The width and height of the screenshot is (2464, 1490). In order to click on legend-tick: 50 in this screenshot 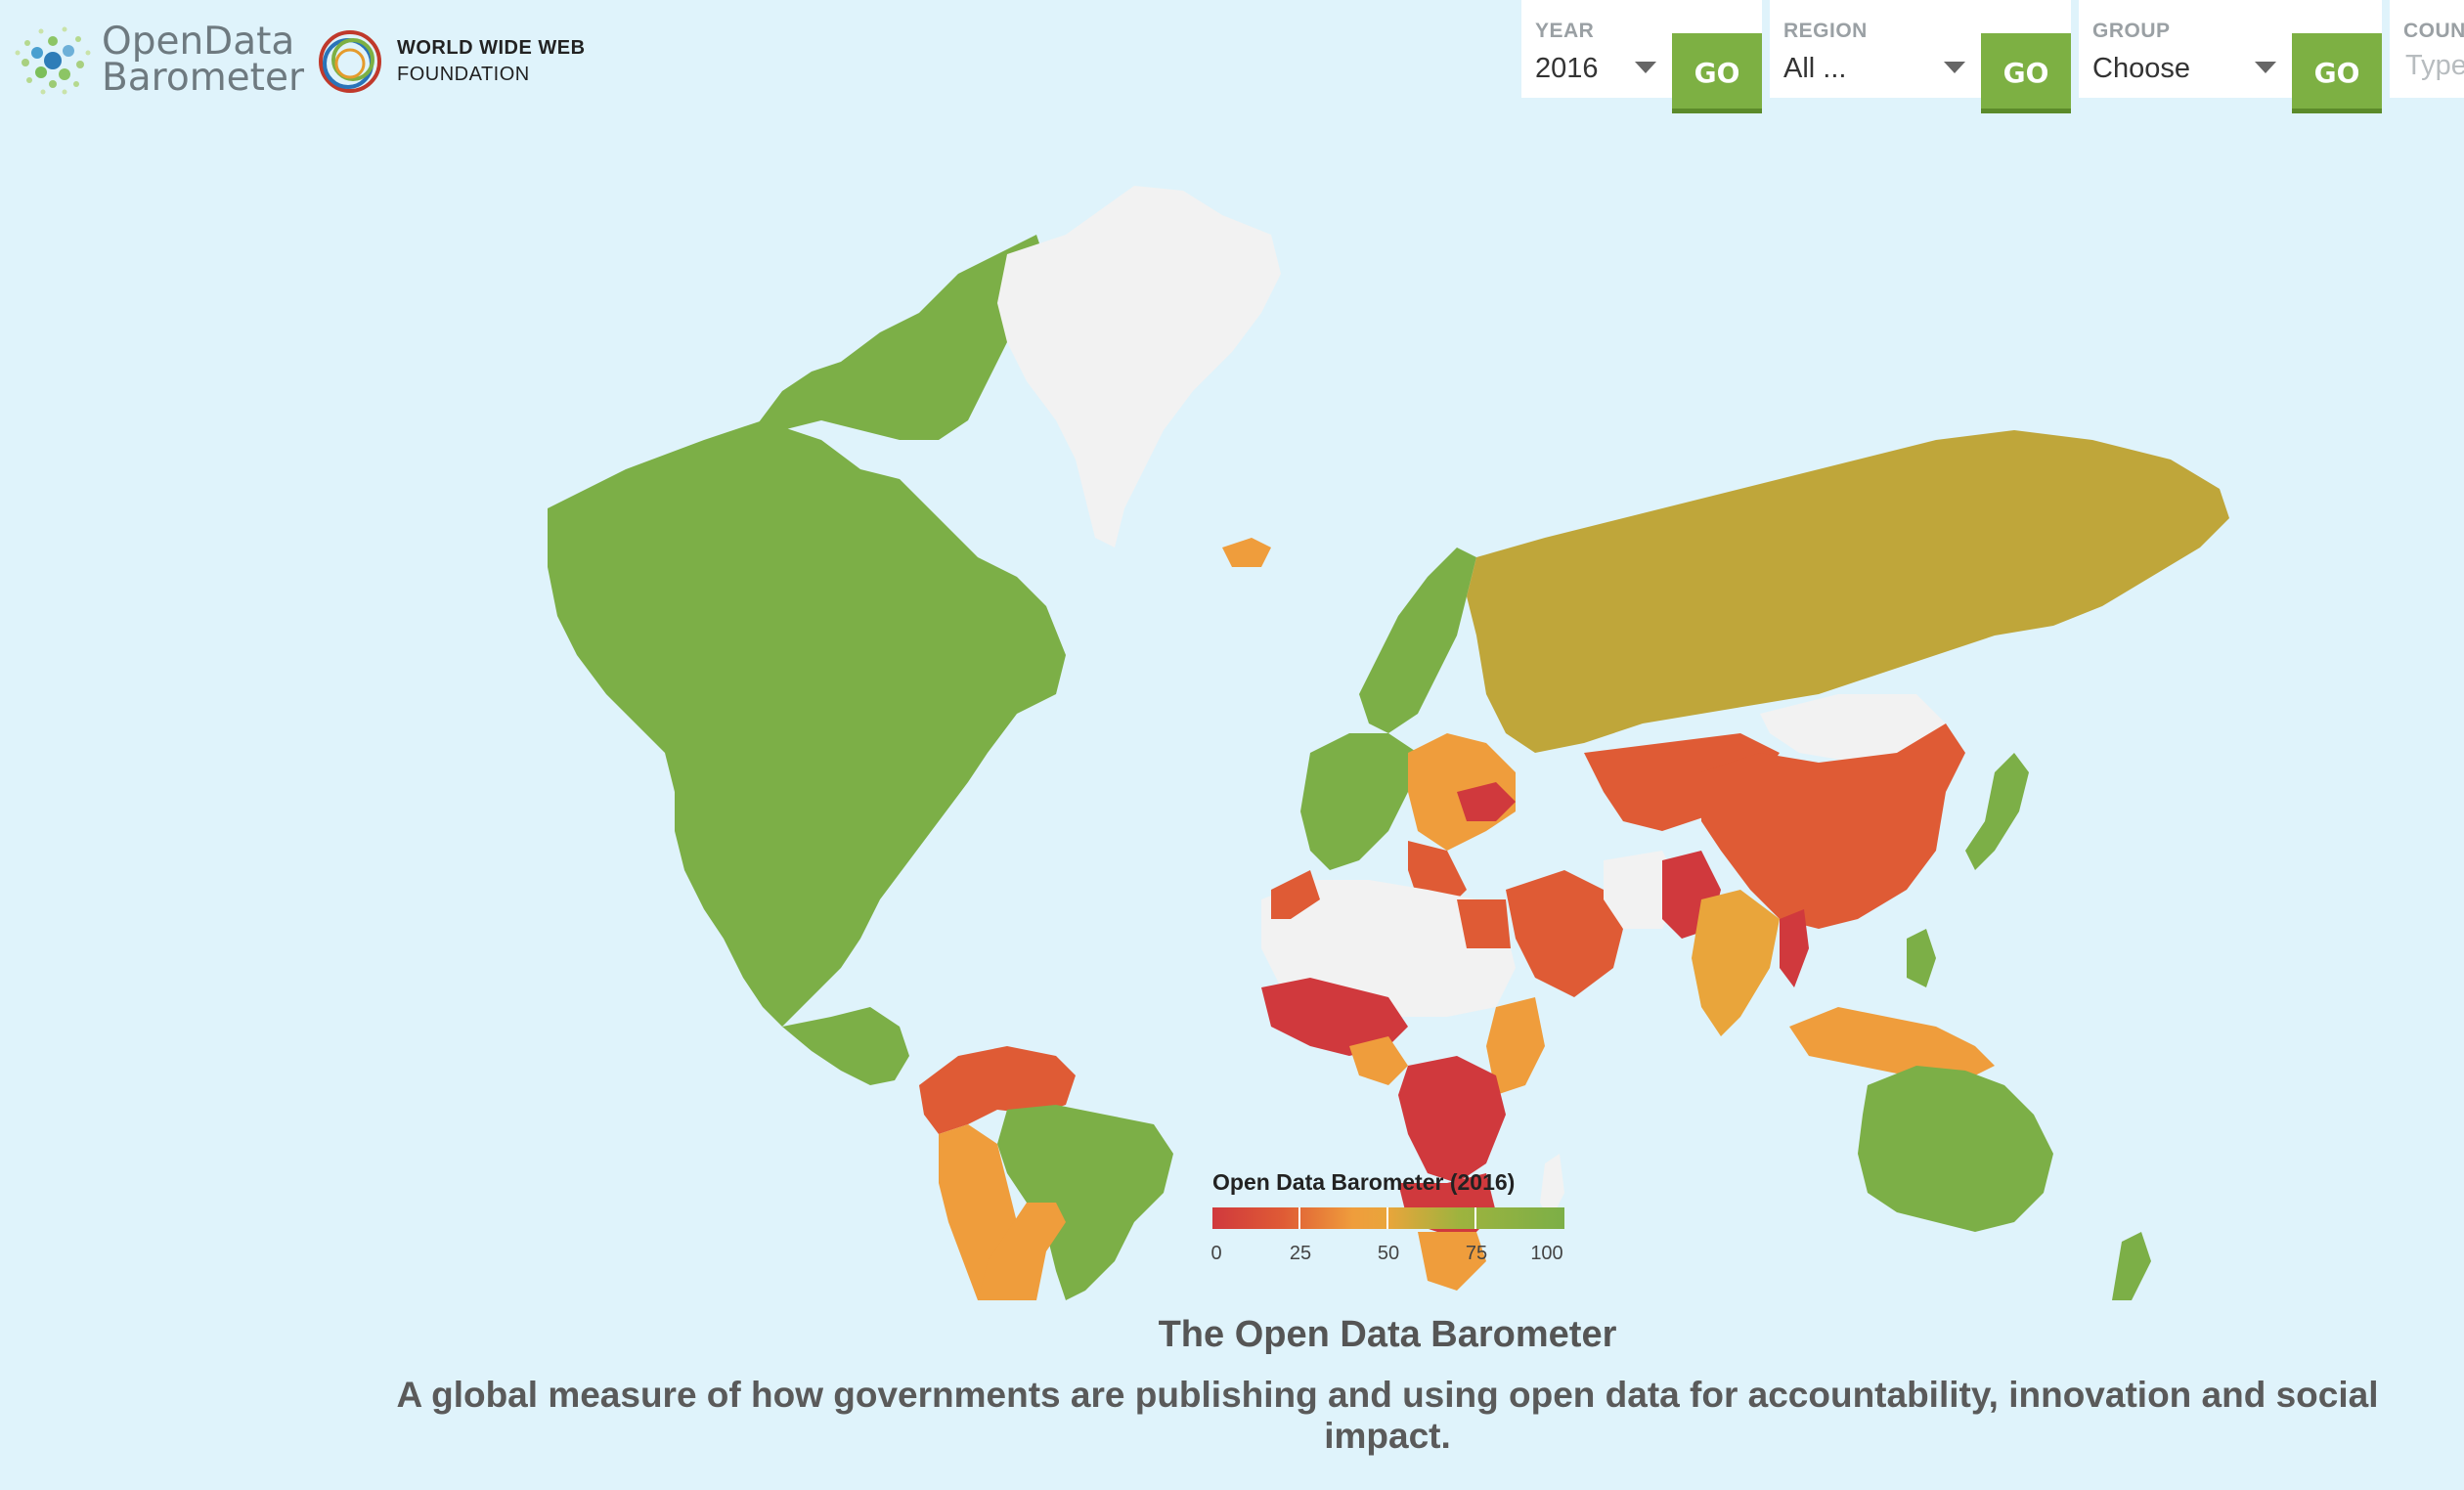, I will do `click(1388, 1253)`.